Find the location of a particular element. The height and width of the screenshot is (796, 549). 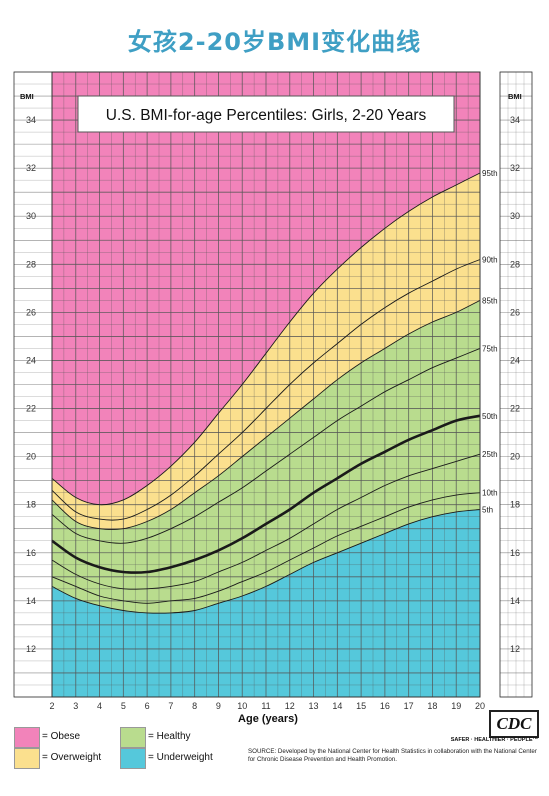

legend-swatch-obese is located at coordinates (27, 737).